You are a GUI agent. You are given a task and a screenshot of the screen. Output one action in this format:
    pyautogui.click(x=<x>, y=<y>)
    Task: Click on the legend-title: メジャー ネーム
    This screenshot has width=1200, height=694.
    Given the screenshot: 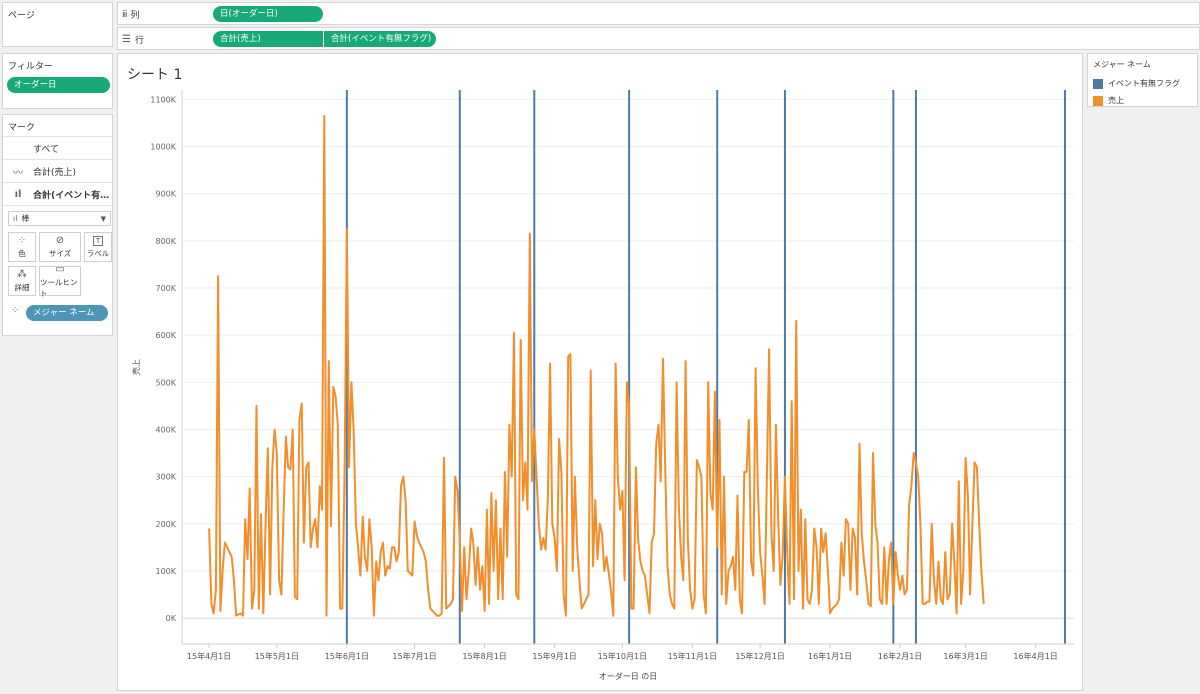 What is the action you would take?
    pyautogui.click(x=1122, y=64)
    